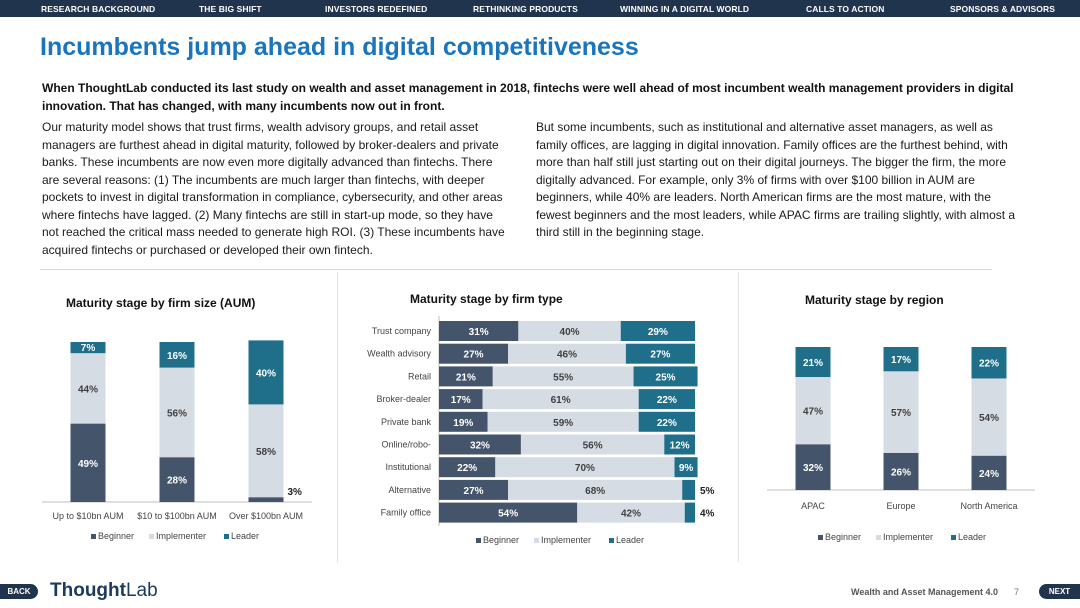 The width and height of the screenshot is (1080, 608). Describe the element at coordinates (679, 444) in the screenshot. I see `bar-leader-online-robo` at that location.